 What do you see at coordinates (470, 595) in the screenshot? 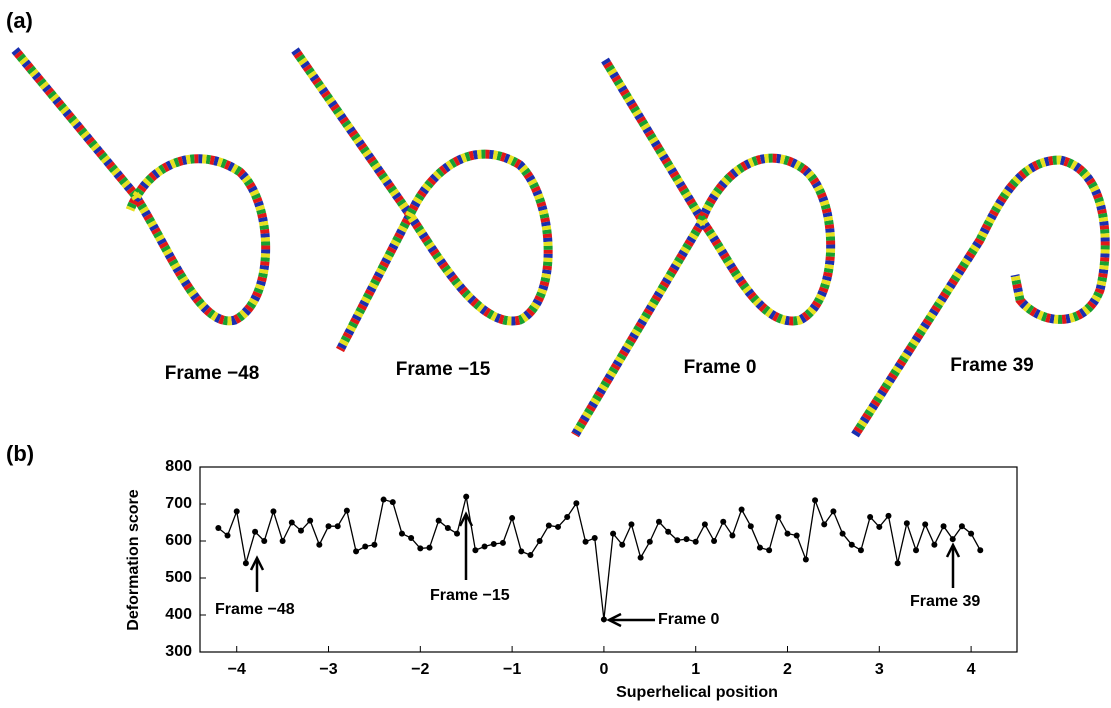
I see `annotation: Frame −15` at bounding box center [470, 595].